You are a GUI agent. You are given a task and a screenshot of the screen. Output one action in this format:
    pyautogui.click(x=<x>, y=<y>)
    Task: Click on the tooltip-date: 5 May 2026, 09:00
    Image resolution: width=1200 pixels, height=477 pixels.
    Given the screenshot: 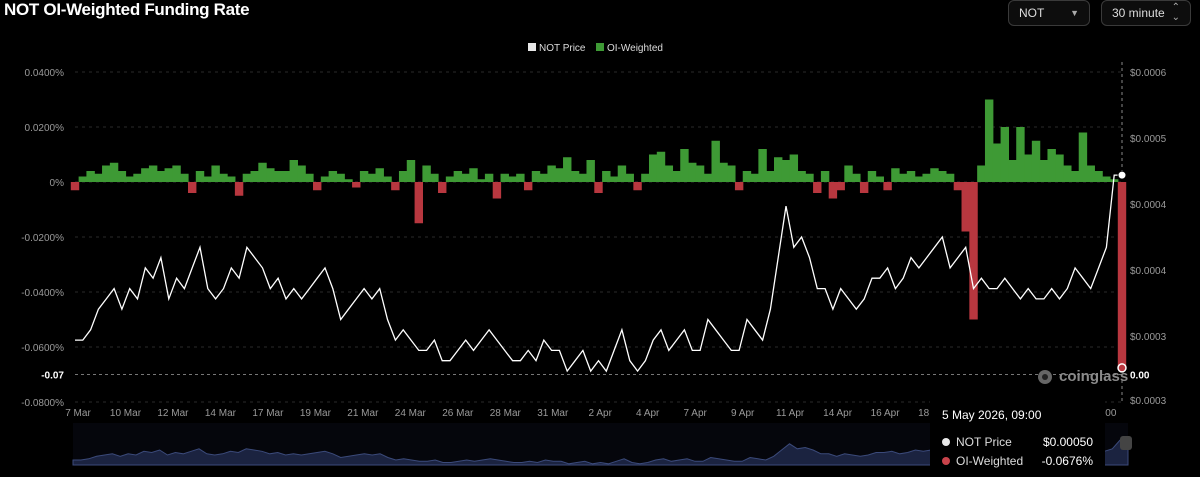 What is the action you would take?
    pyautogui.click(x=992, y=415)
    